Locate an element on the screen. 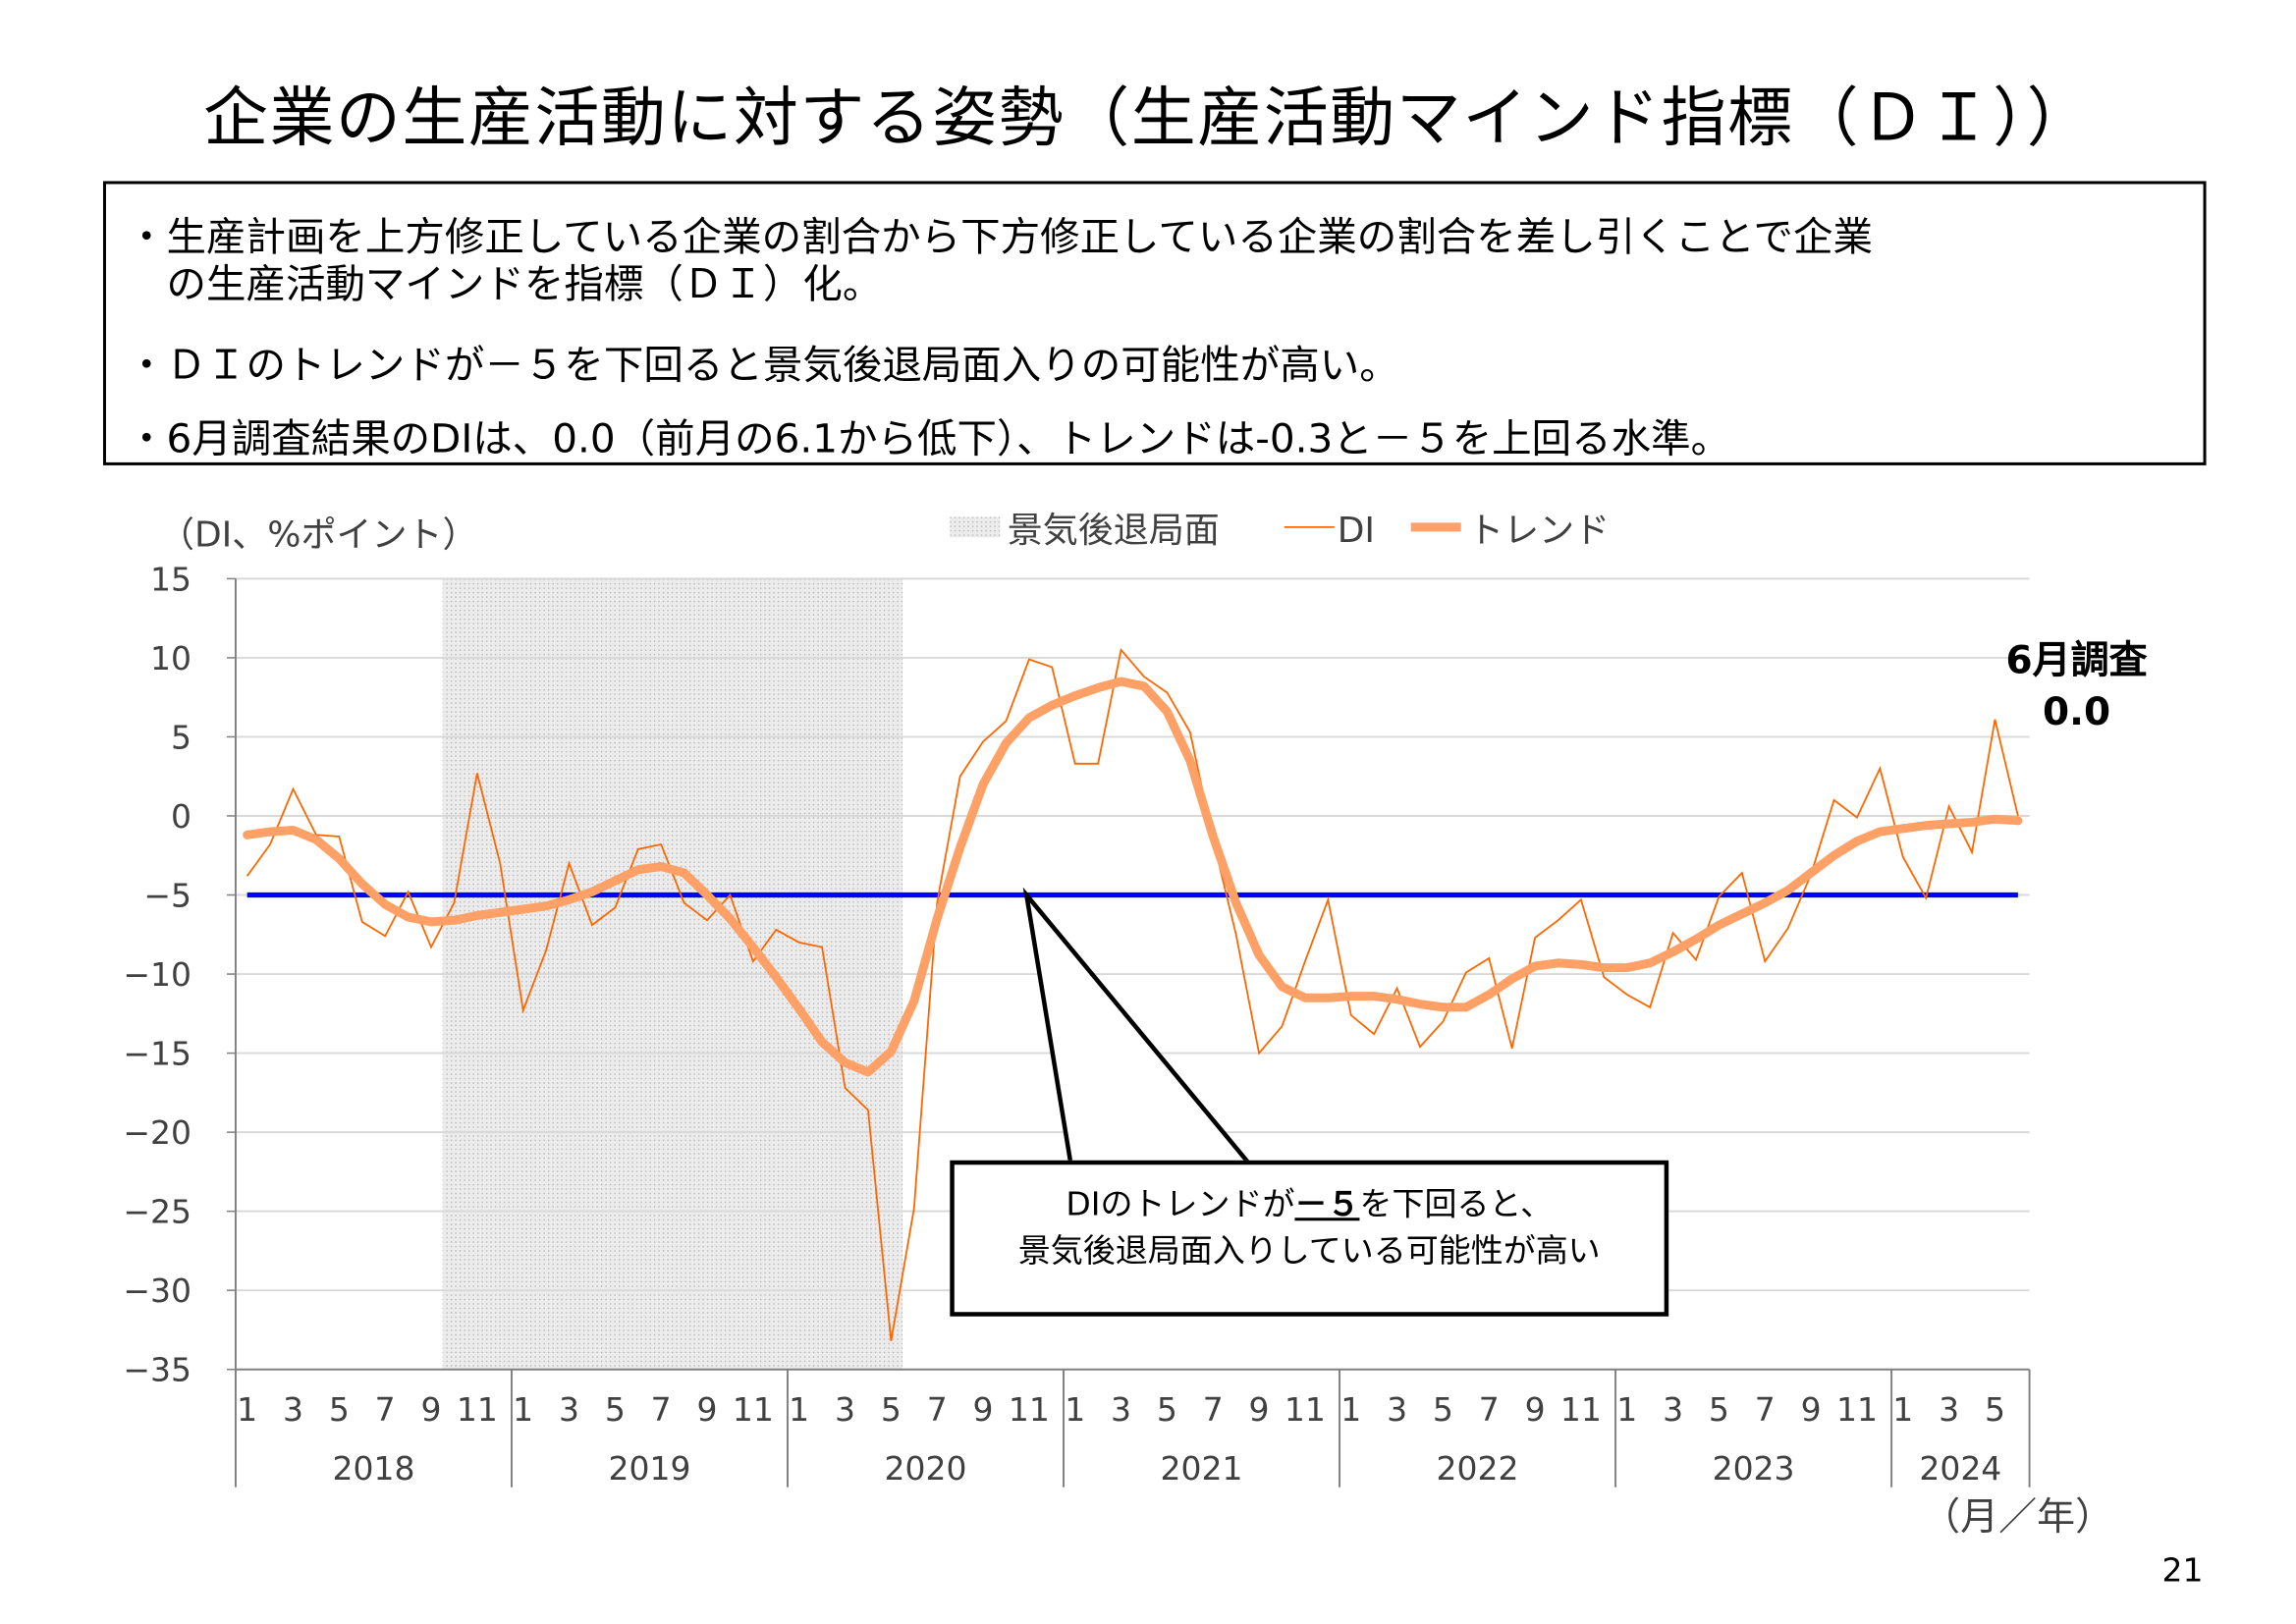 The image size is (2296, 1624). callout-pointer is located at coordinates (1138, 1026).